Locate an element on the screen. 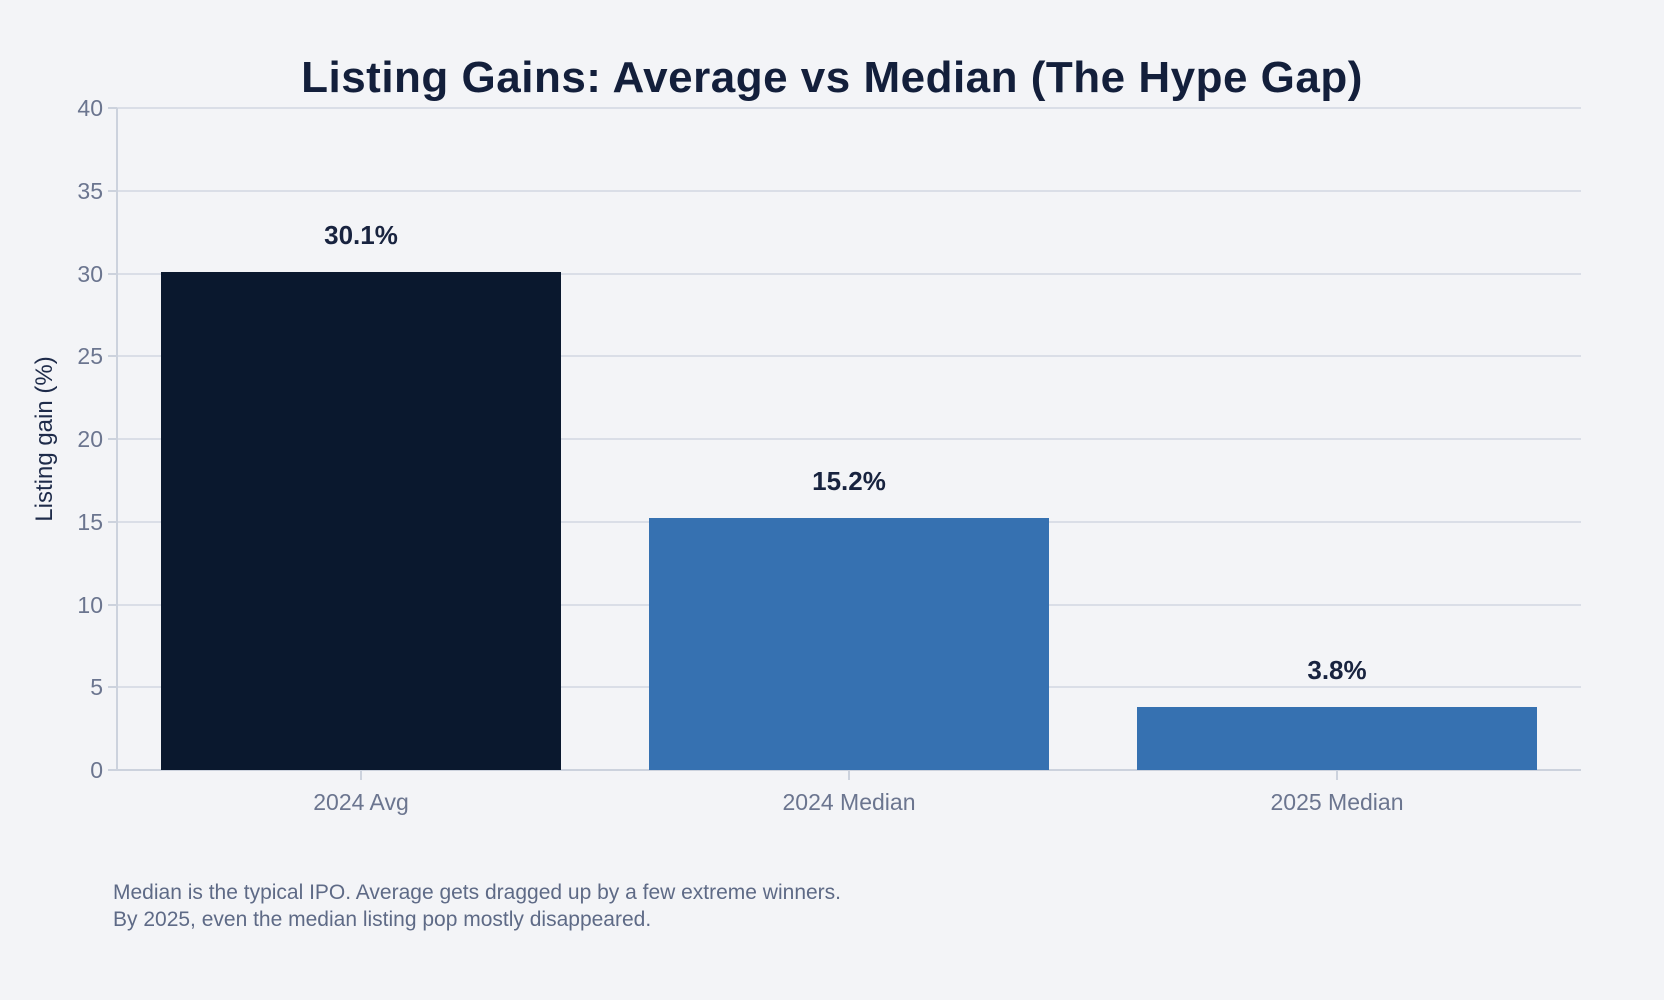  x-tick-mark-2024-avg is located at coordinates (361, 775).